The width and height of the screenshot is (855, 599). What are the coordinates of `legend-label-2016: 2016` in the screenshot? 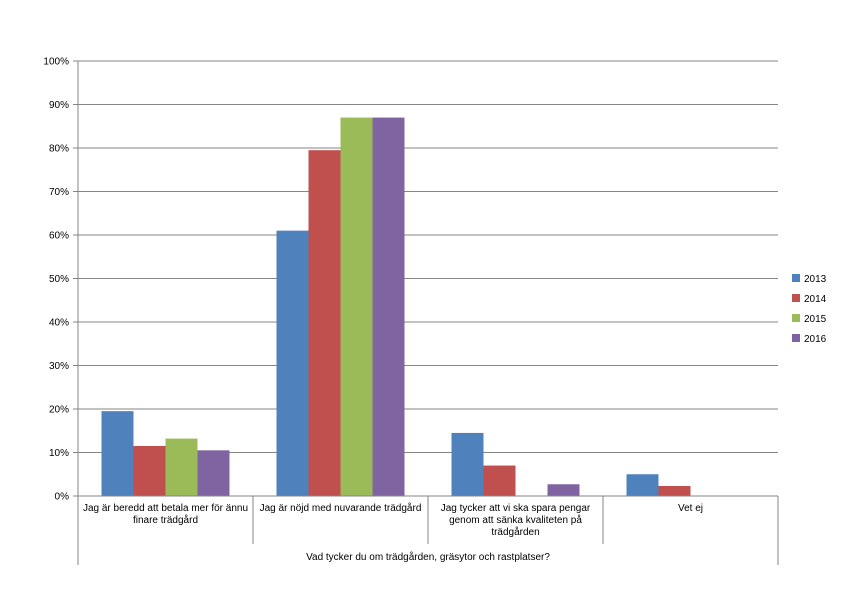 It's located at (815, 339).